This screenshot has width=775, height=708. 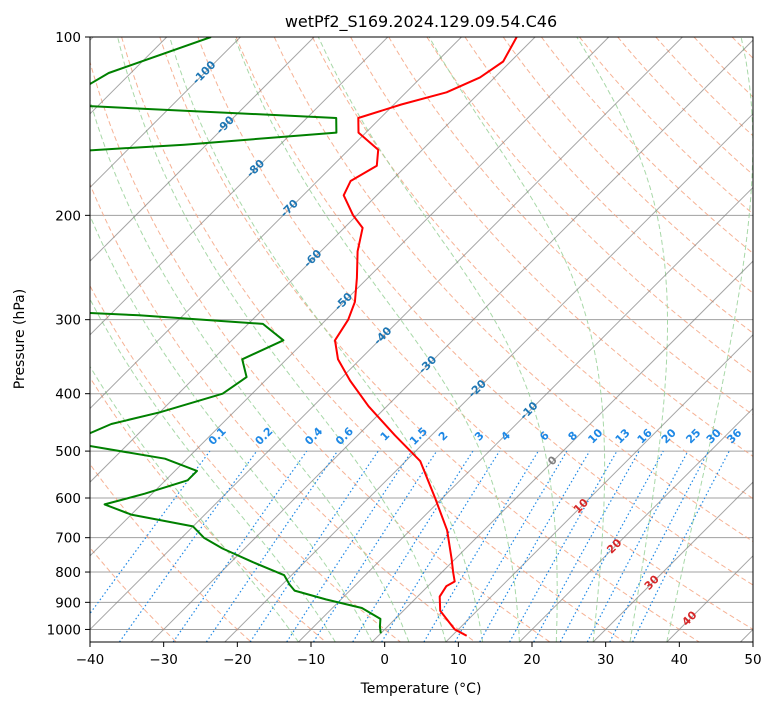 What do you see at coordinates (68, 395) in the screenshot?
I see `y-tick-label: 400` at bounding box center [68, 395].